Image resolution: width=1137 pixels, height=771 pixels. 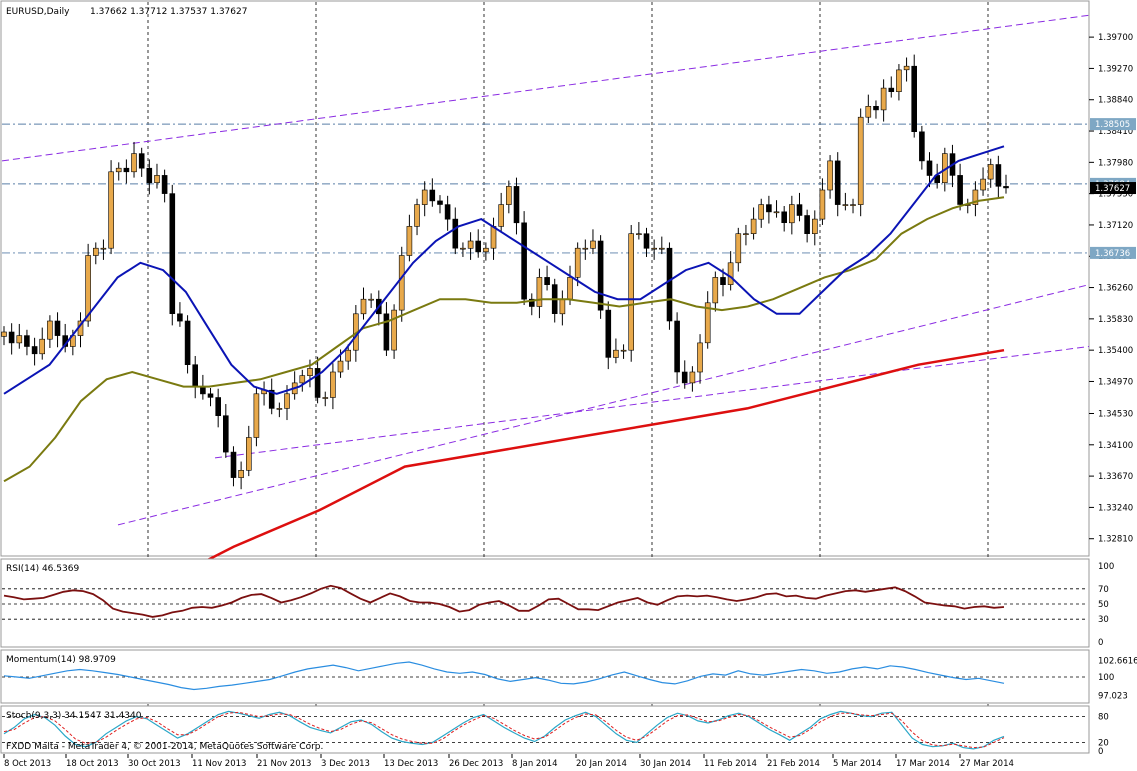 I want to click on y-axis-label: 1.38410, so click(x=1115, y=132).